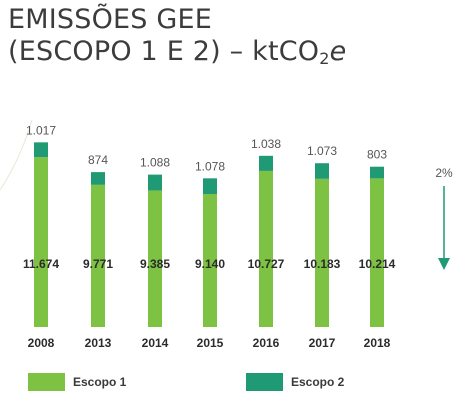 This screenshot has height=416, width=474. What do you see at coordinates (210, 264) in the screenshot?
I see `data-label-escopo1-2015: 9.140` at bounding box center [210, 264].